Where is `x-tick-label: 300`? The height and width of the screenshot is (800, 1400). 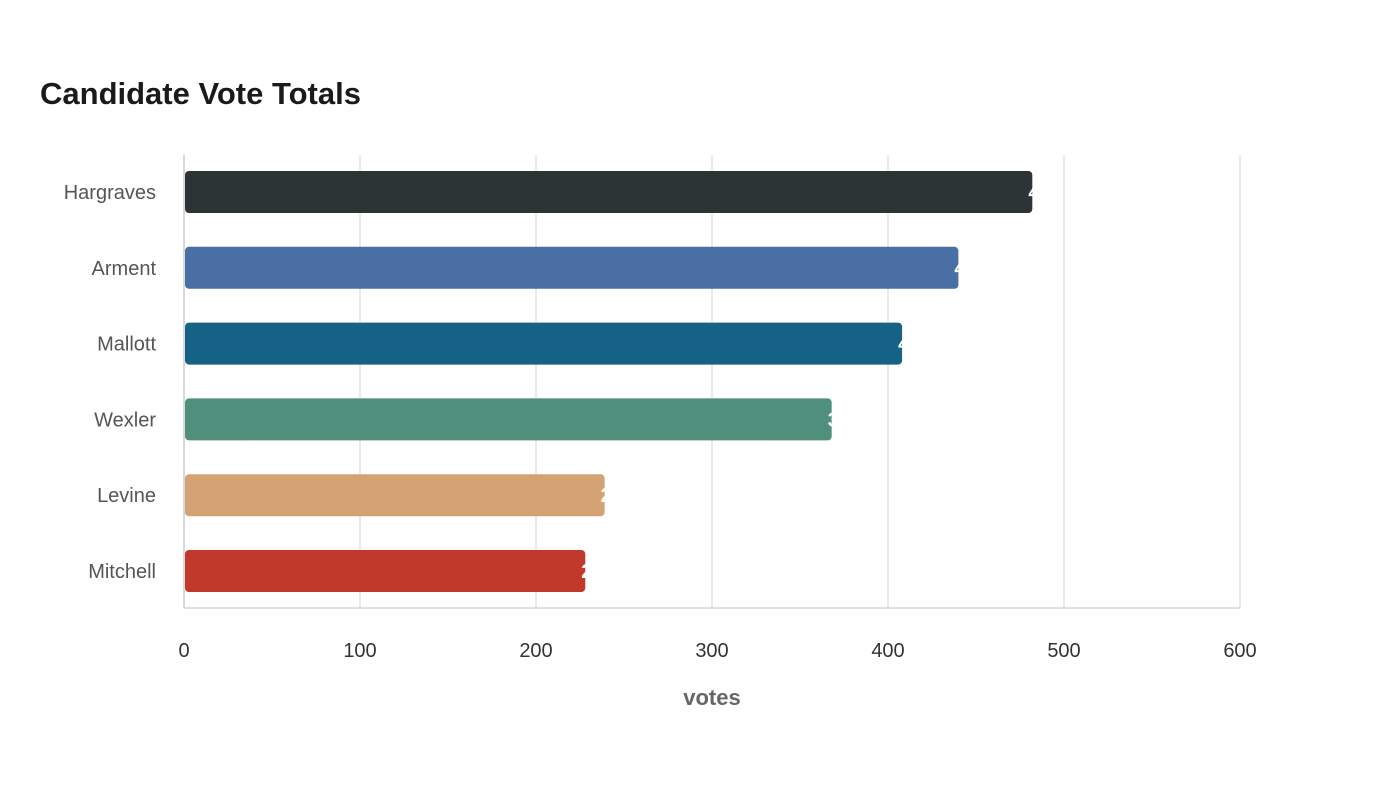 x-tick-label: 300 is located at coordinates (711, 651).